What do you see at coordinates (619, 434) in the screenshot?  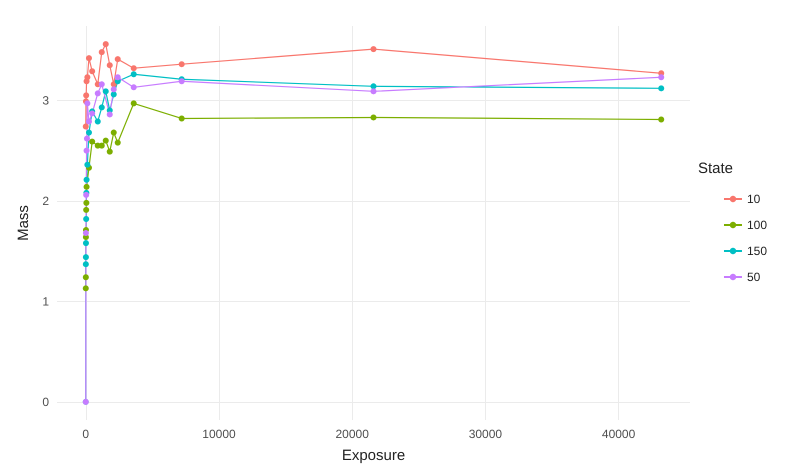 I see `x-tick-label: 40000` at bounding box center [619, 434].